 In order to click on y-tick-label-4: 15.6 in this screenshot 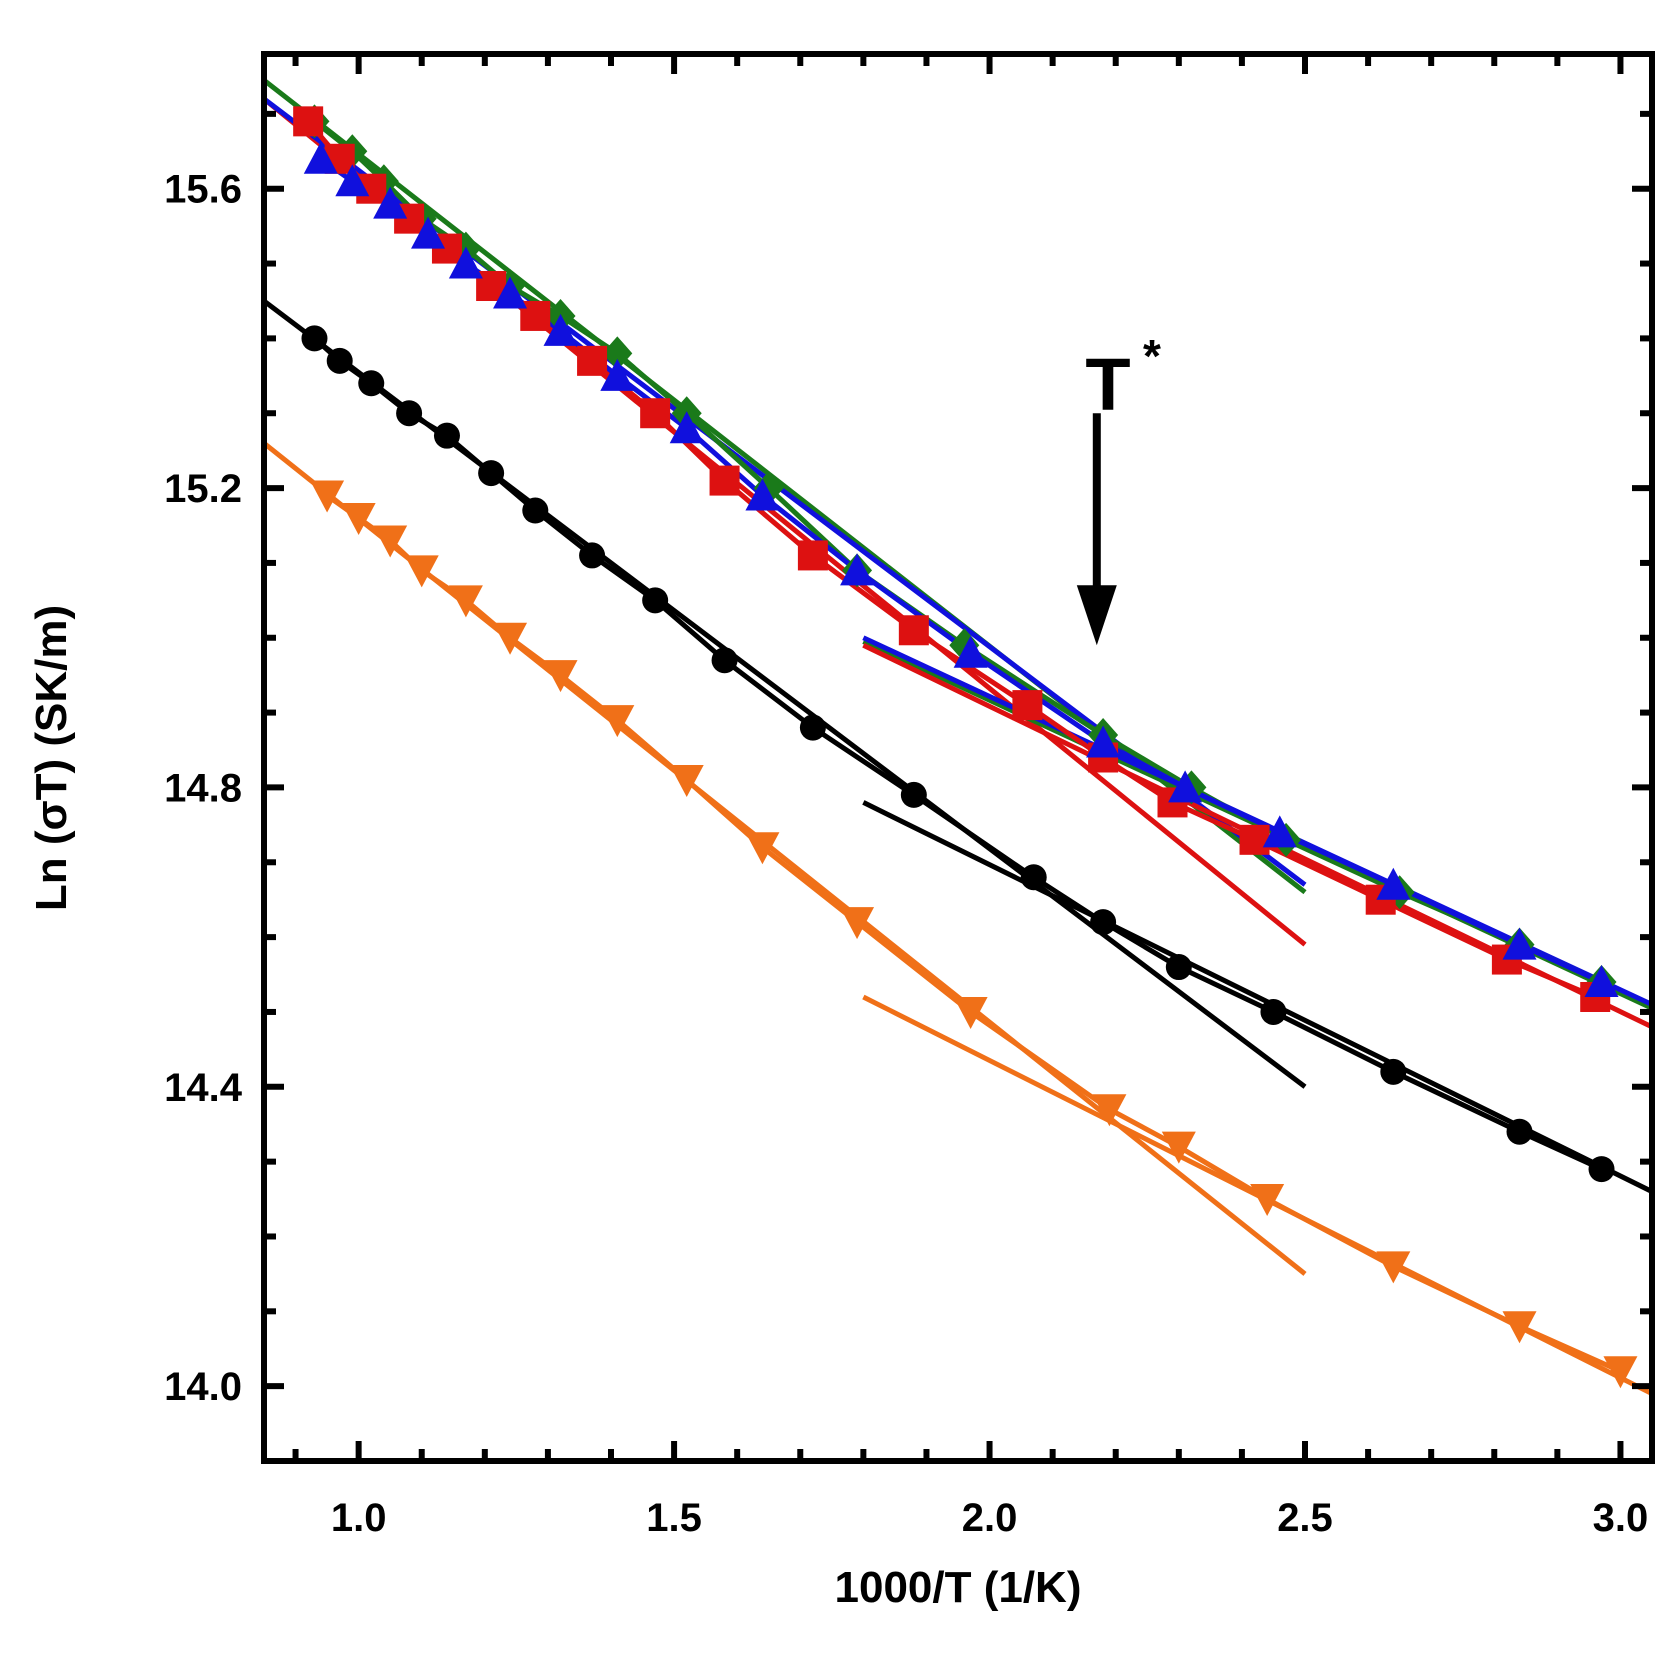, I will do `click(203, 190)`.